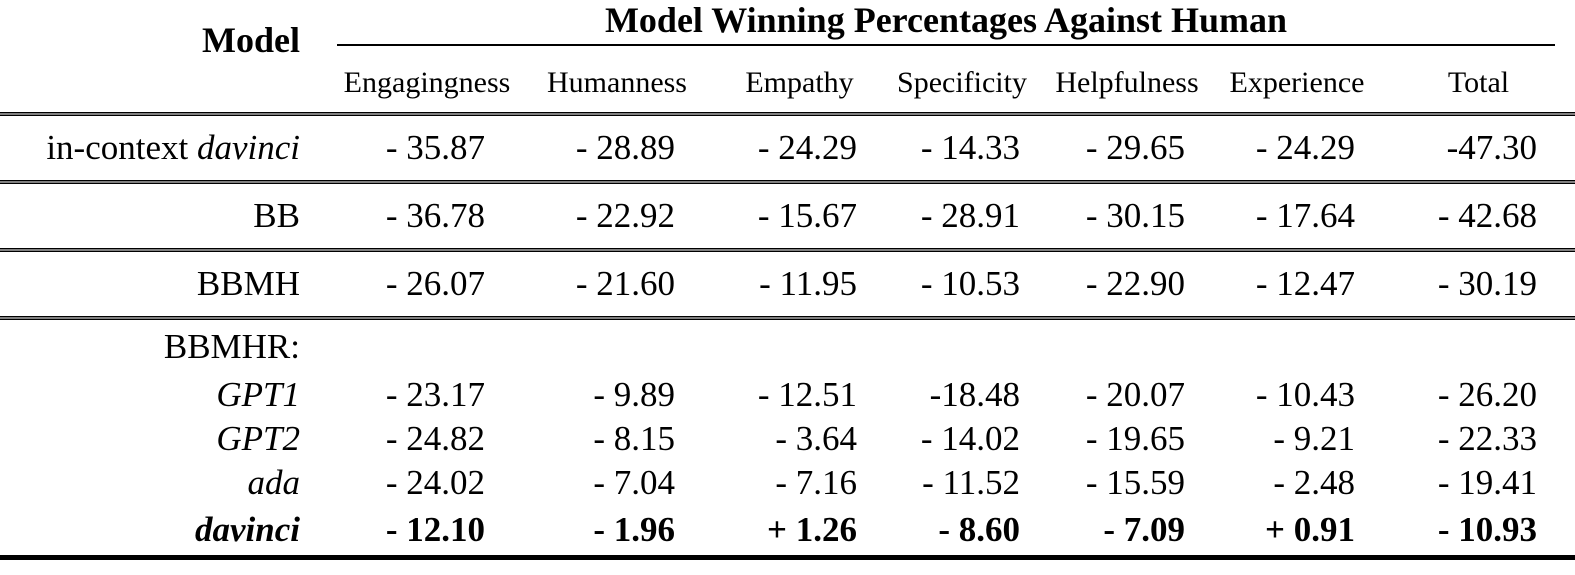  Describe the element at coordinates (1305, 283) in the screenshot. I see `value-cell: - 12.47` at that location.